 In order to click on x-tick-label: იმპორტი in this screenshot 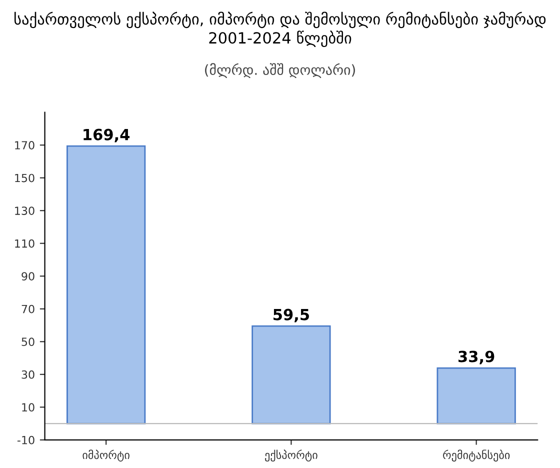, I will do `click(106, 456)`.